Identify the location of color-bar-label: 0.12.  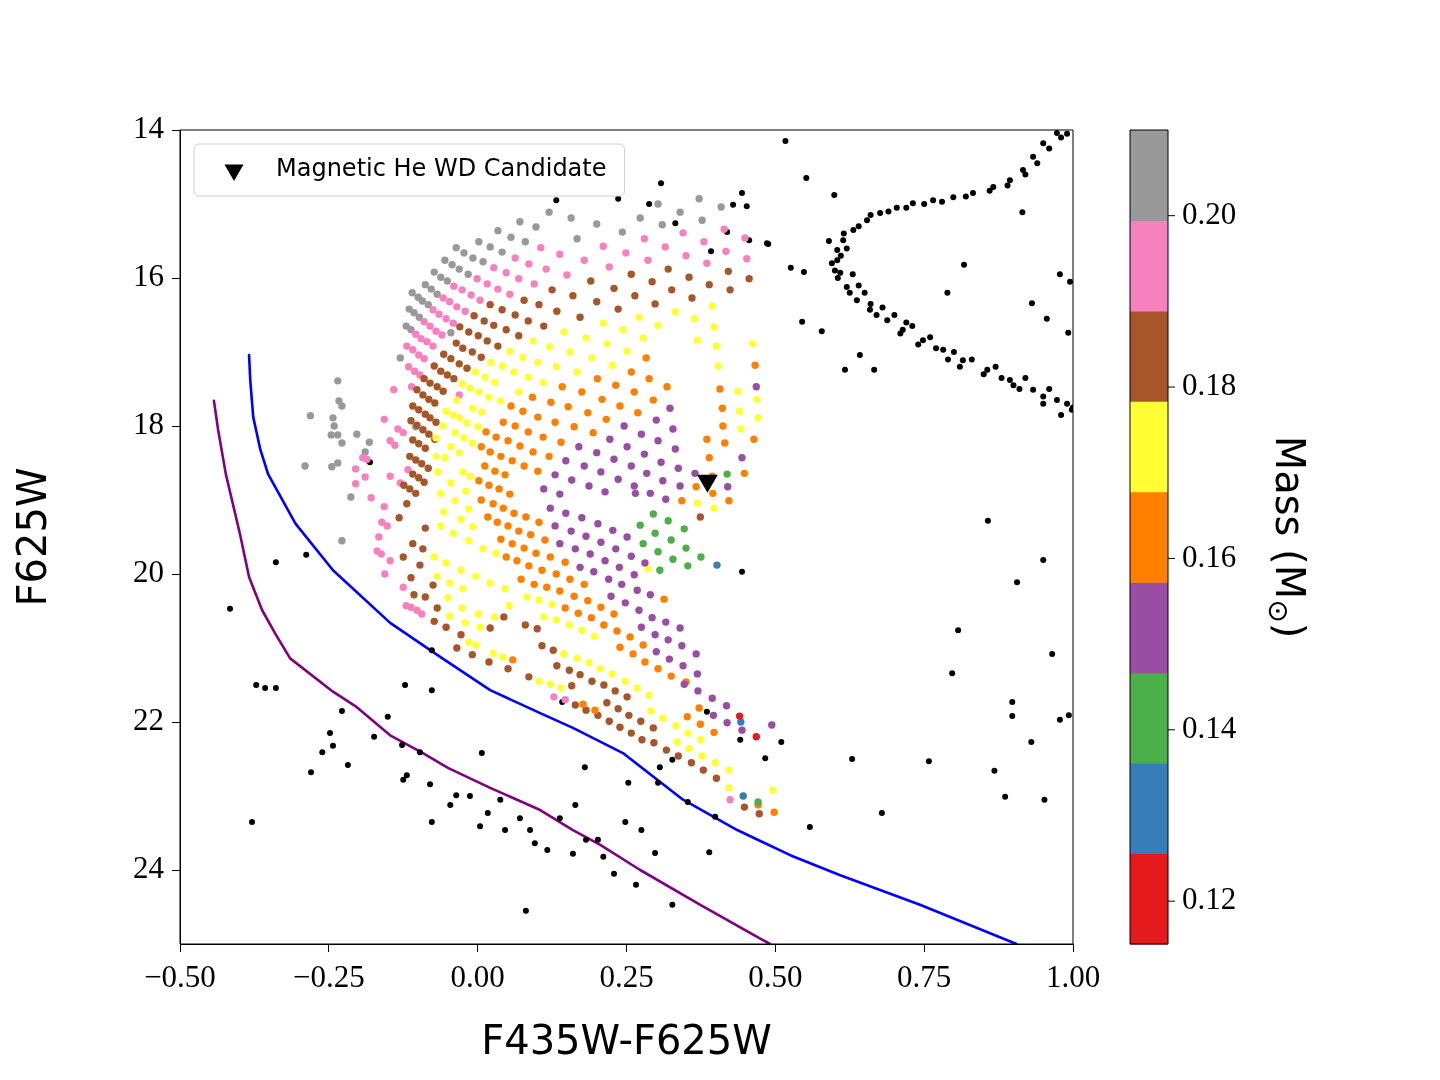
(1209, 899).